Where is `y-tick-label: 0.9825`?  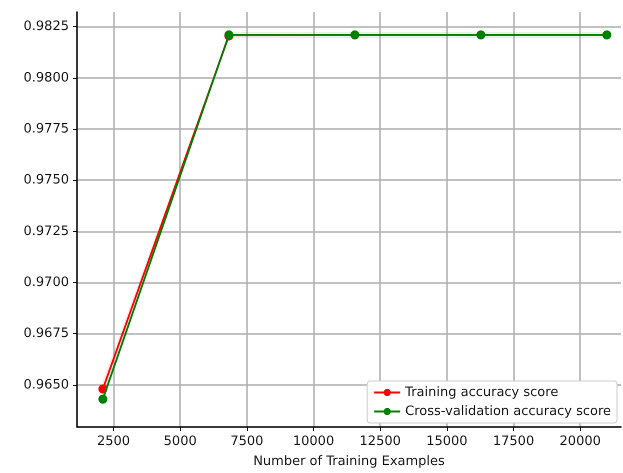 y-tick-label: 0.9825 is located at coordinates (46, 26).